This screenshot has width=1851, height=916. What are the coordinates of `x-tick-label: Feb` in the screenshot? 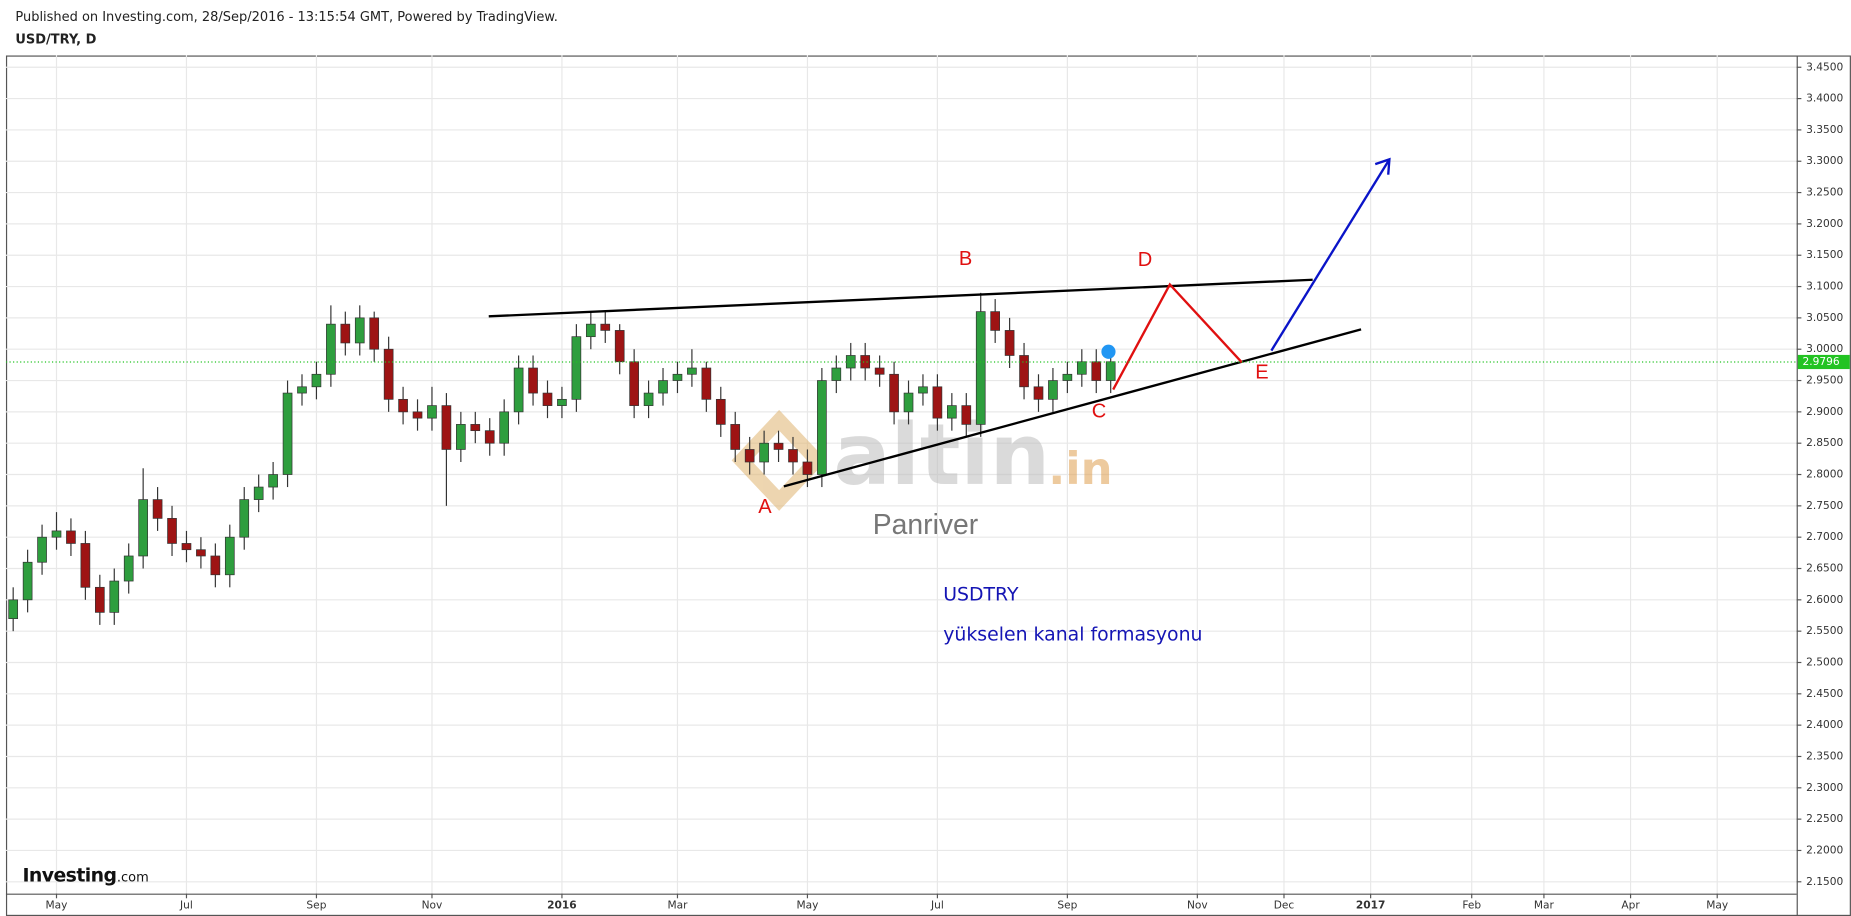 It's located at (1471, 904).